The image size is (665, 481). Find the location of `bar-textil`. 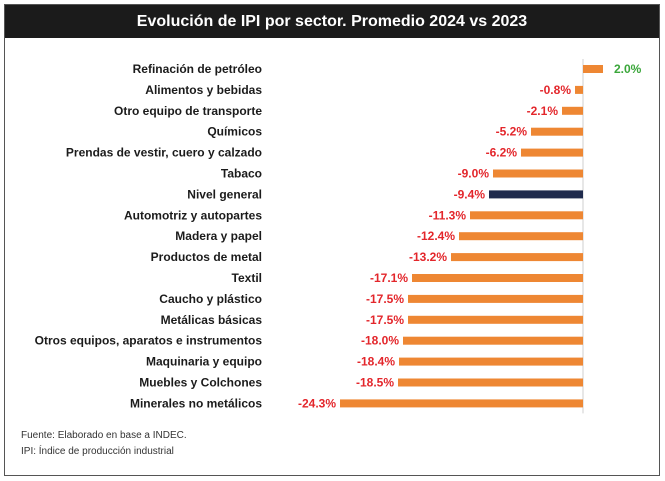

bar-textil is located at coordinates (497, 278).